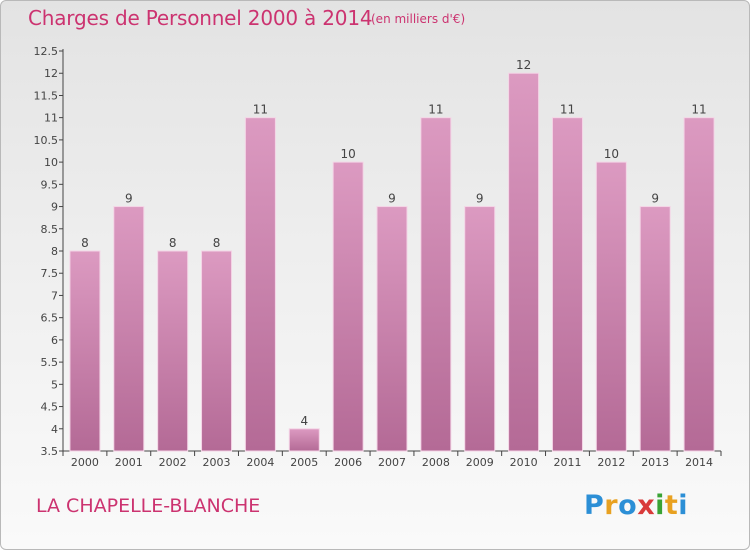 The image size is (750, 550). What do you see at coordinates (148, 506) in the screenshot?
I see `commune-name: LA CHAPELLE-BLANCHE` at bounding box center [148, 506].